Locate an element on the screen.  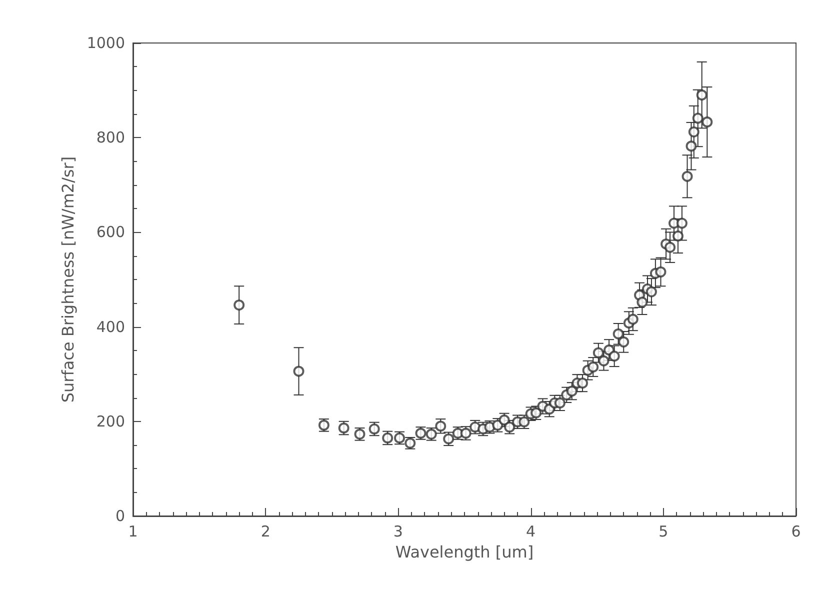
x-tick-label: 5 is located at coordinates (663, 531).